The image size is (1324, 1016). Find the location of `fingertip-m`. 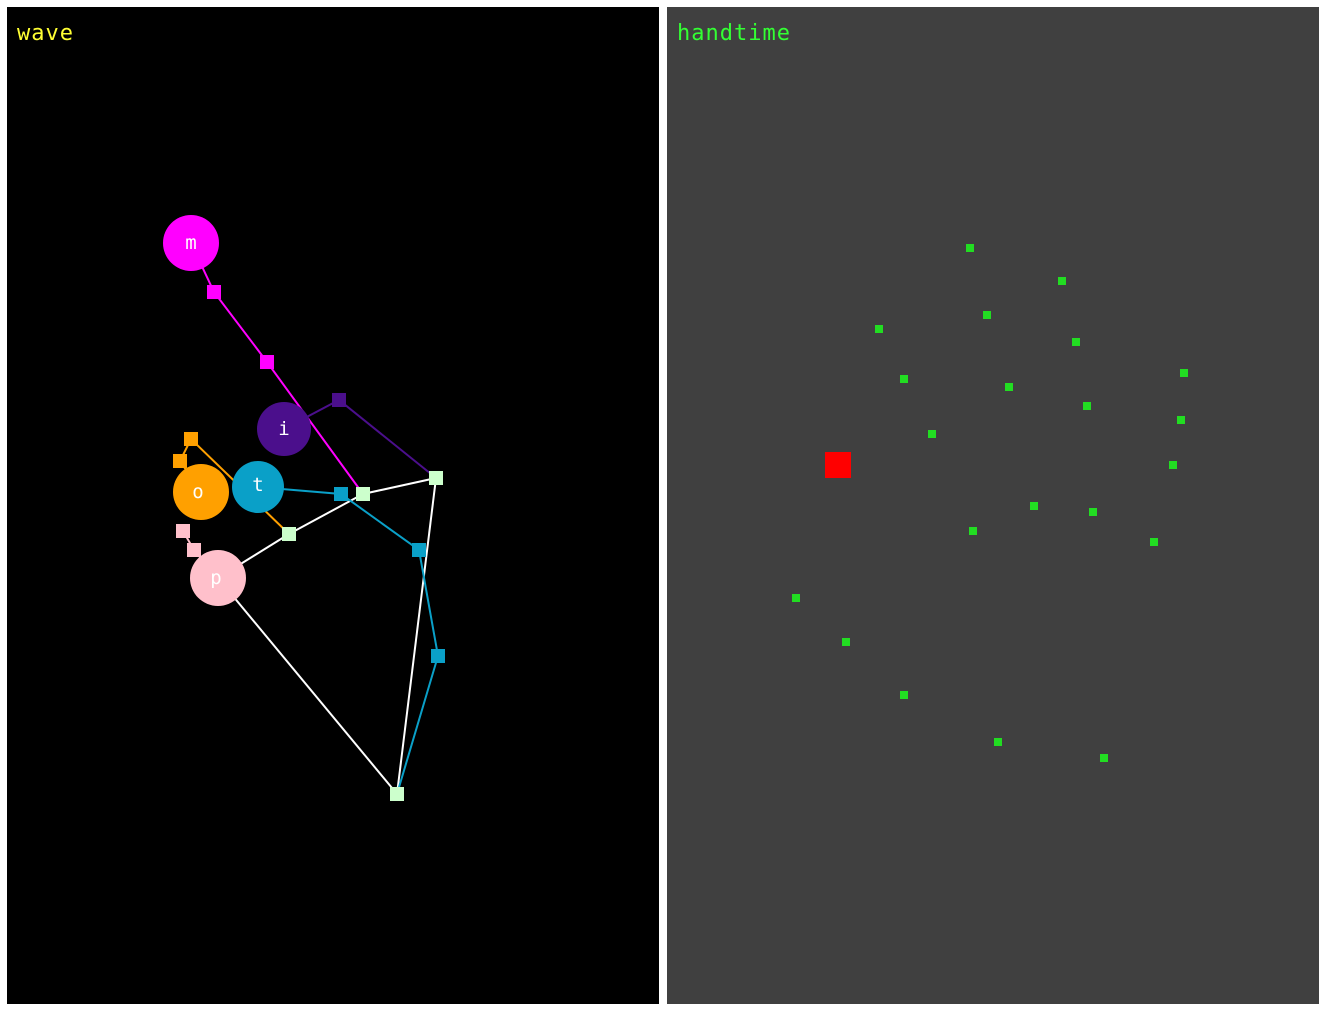

fingertip-m is located at coordinates (191, 243).